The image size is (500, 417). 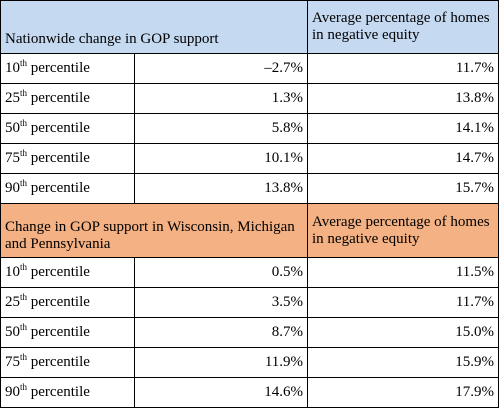 I want to click on gop-change-value: 5.8%, so click(x=221, y=128).